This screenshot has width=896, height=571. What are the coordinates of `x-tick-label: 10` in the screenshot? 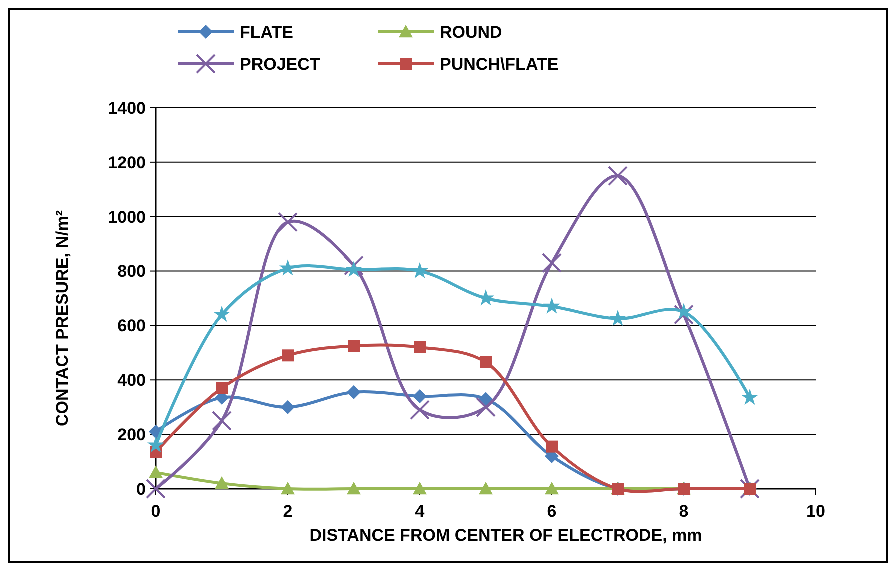 It's located at (816, 511).